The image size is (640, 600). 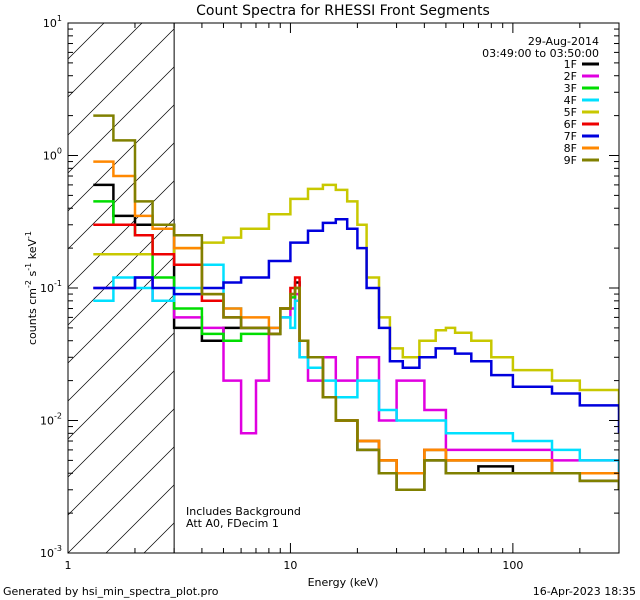 What do you see at coordinates (32, 316) in the screenshot?
I see `y-label-part1: counts cm` at bounding box center [32, 316].